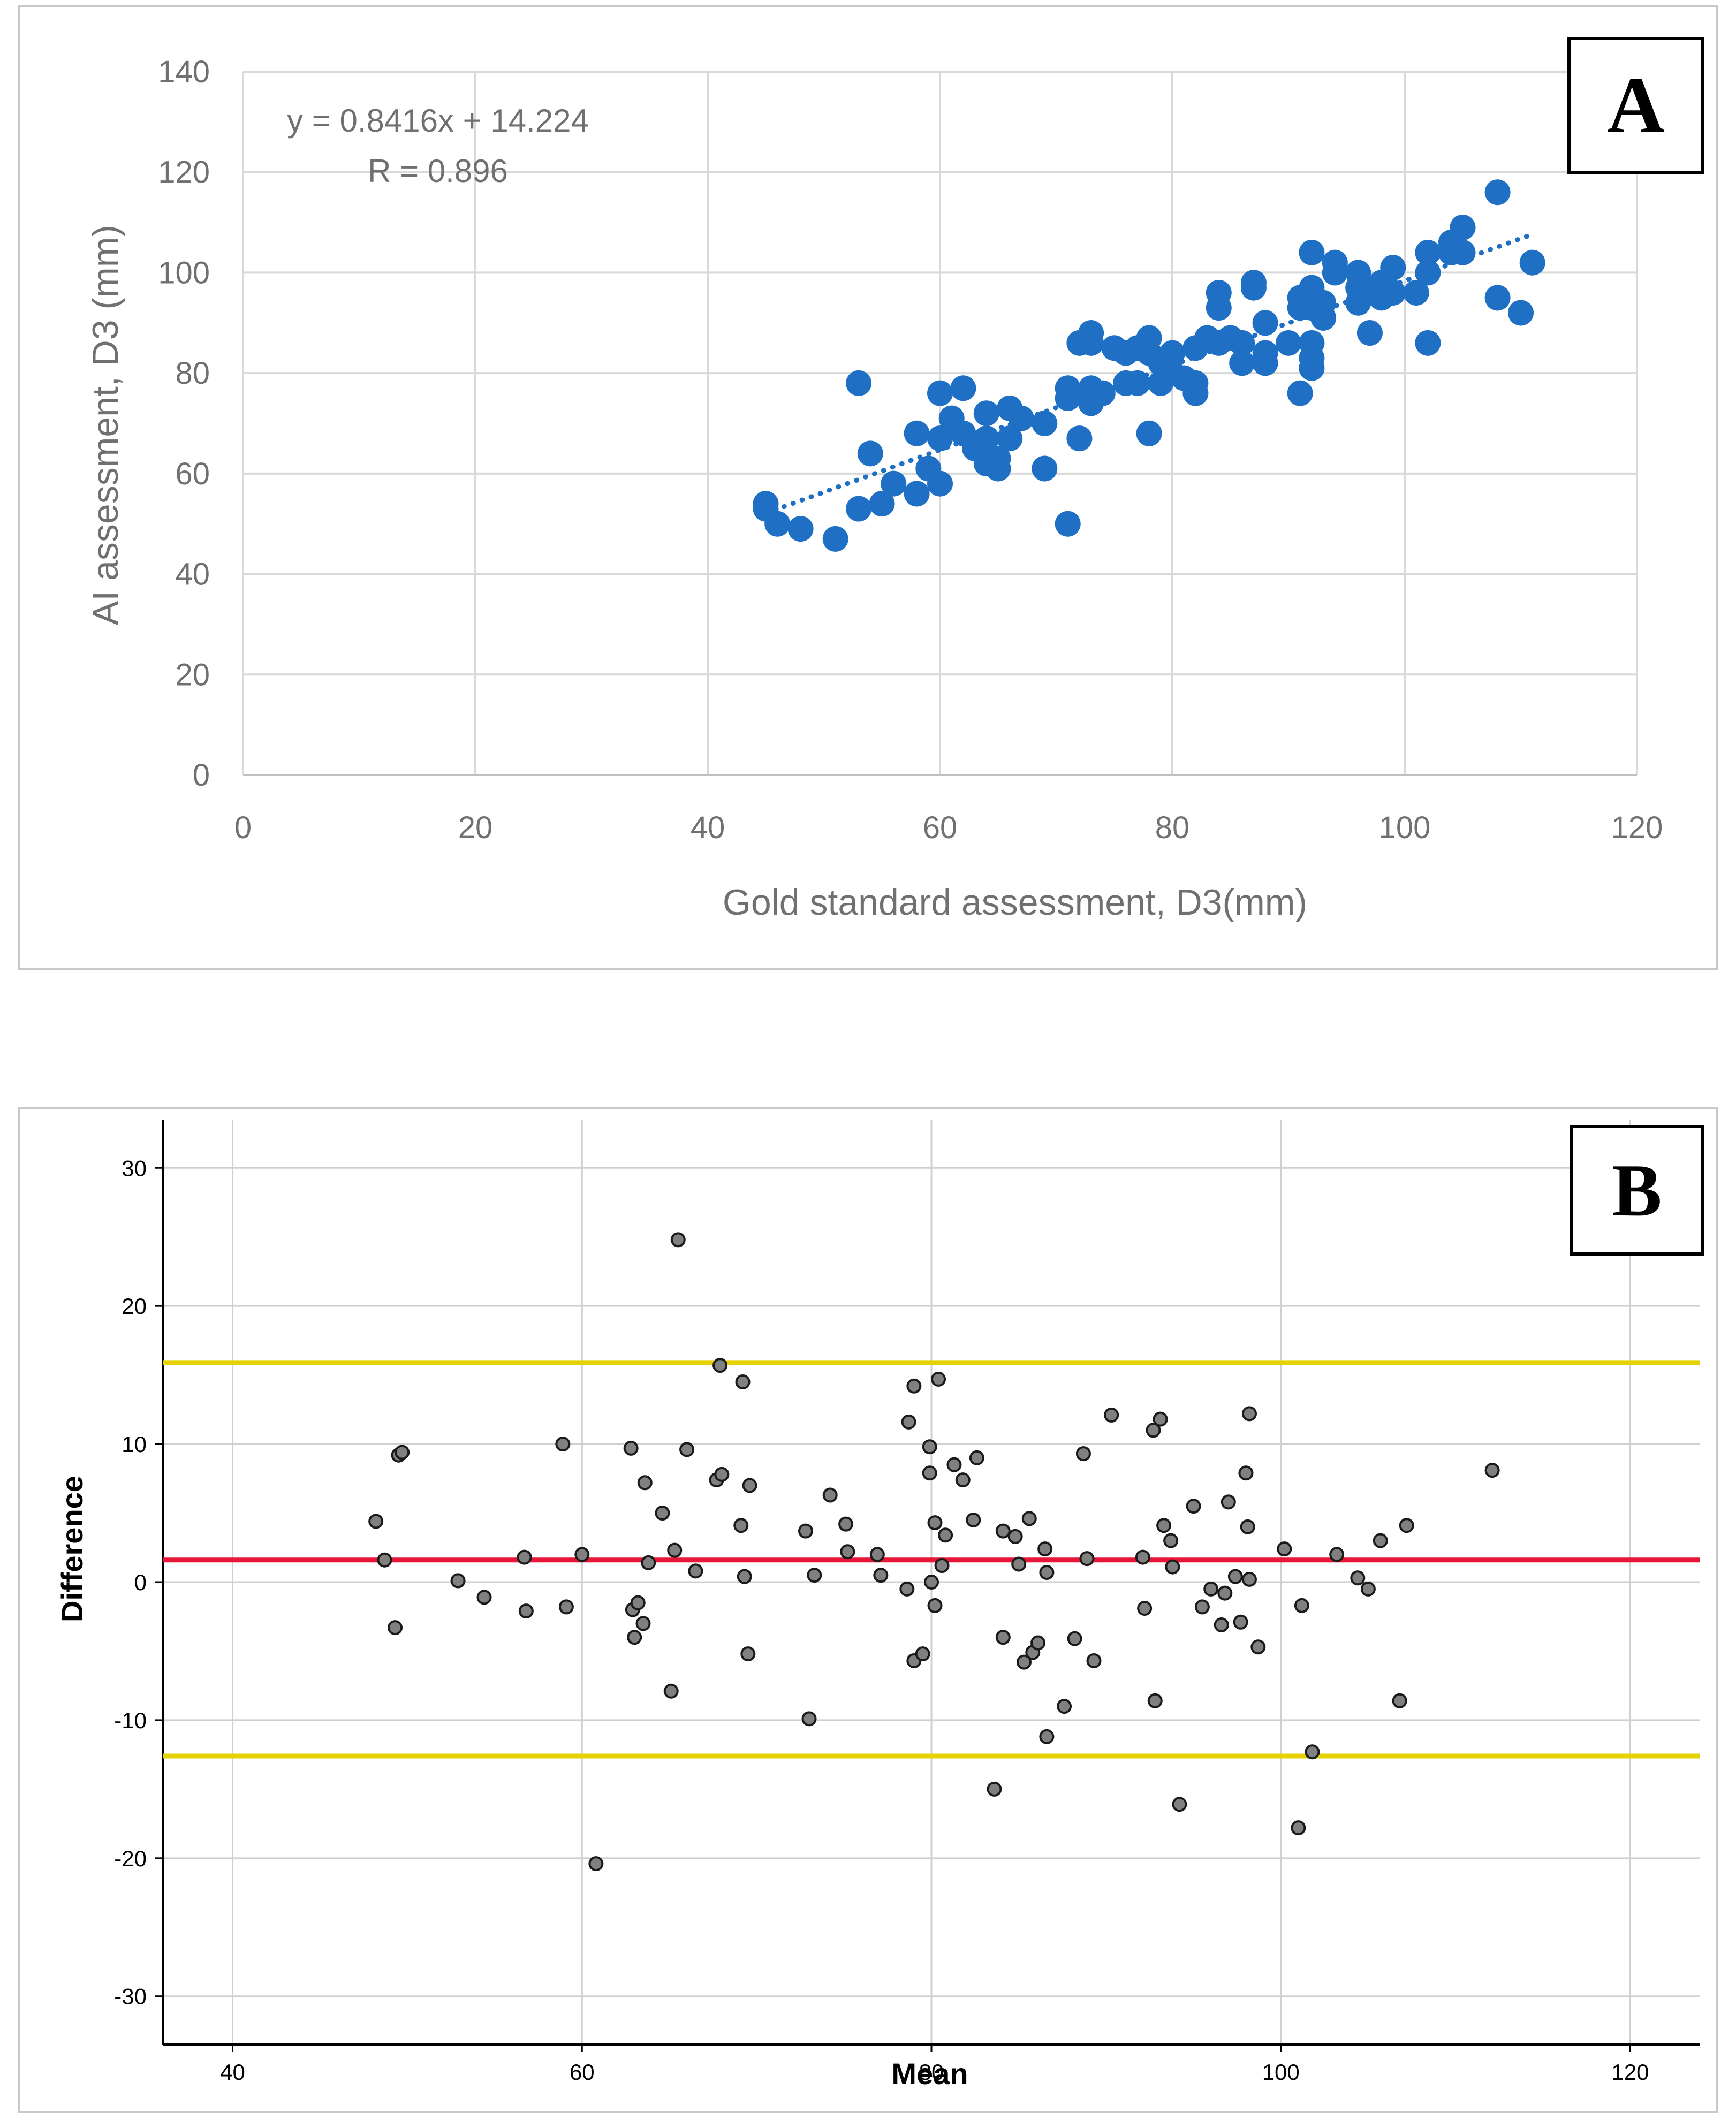 The width and height of the screenshot is (1736, 2128). Describe the element at coordinates (1405, 827) in the screenshot. I see `x-tick-label: 100` at that location.